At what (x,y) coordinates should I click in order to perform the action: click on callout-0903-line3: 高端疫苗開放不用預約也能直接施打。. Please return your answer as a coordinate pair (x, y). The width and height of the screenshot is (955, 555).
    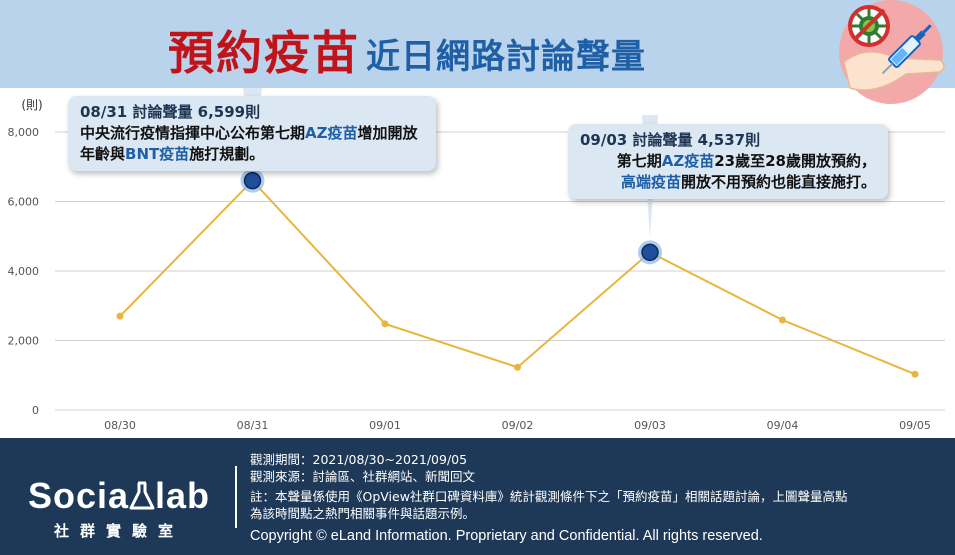
    Looking at the image, I should click on (728, 182).